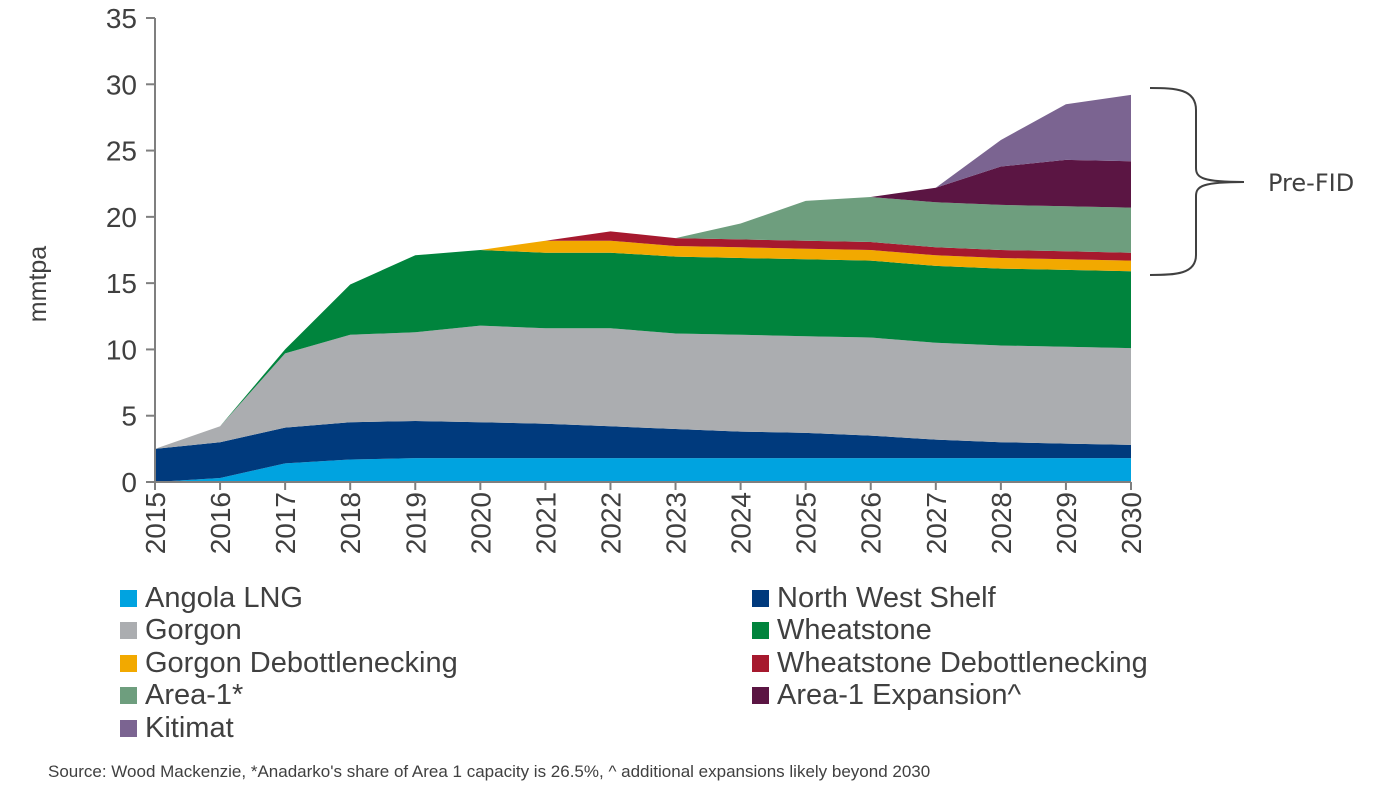 The height and width of the screenshot is (802, 1379). What do you see at coordinates (611, 523) in the screenshot?
I see `x-tick-label: 2022` at bounding box center [611, 523].